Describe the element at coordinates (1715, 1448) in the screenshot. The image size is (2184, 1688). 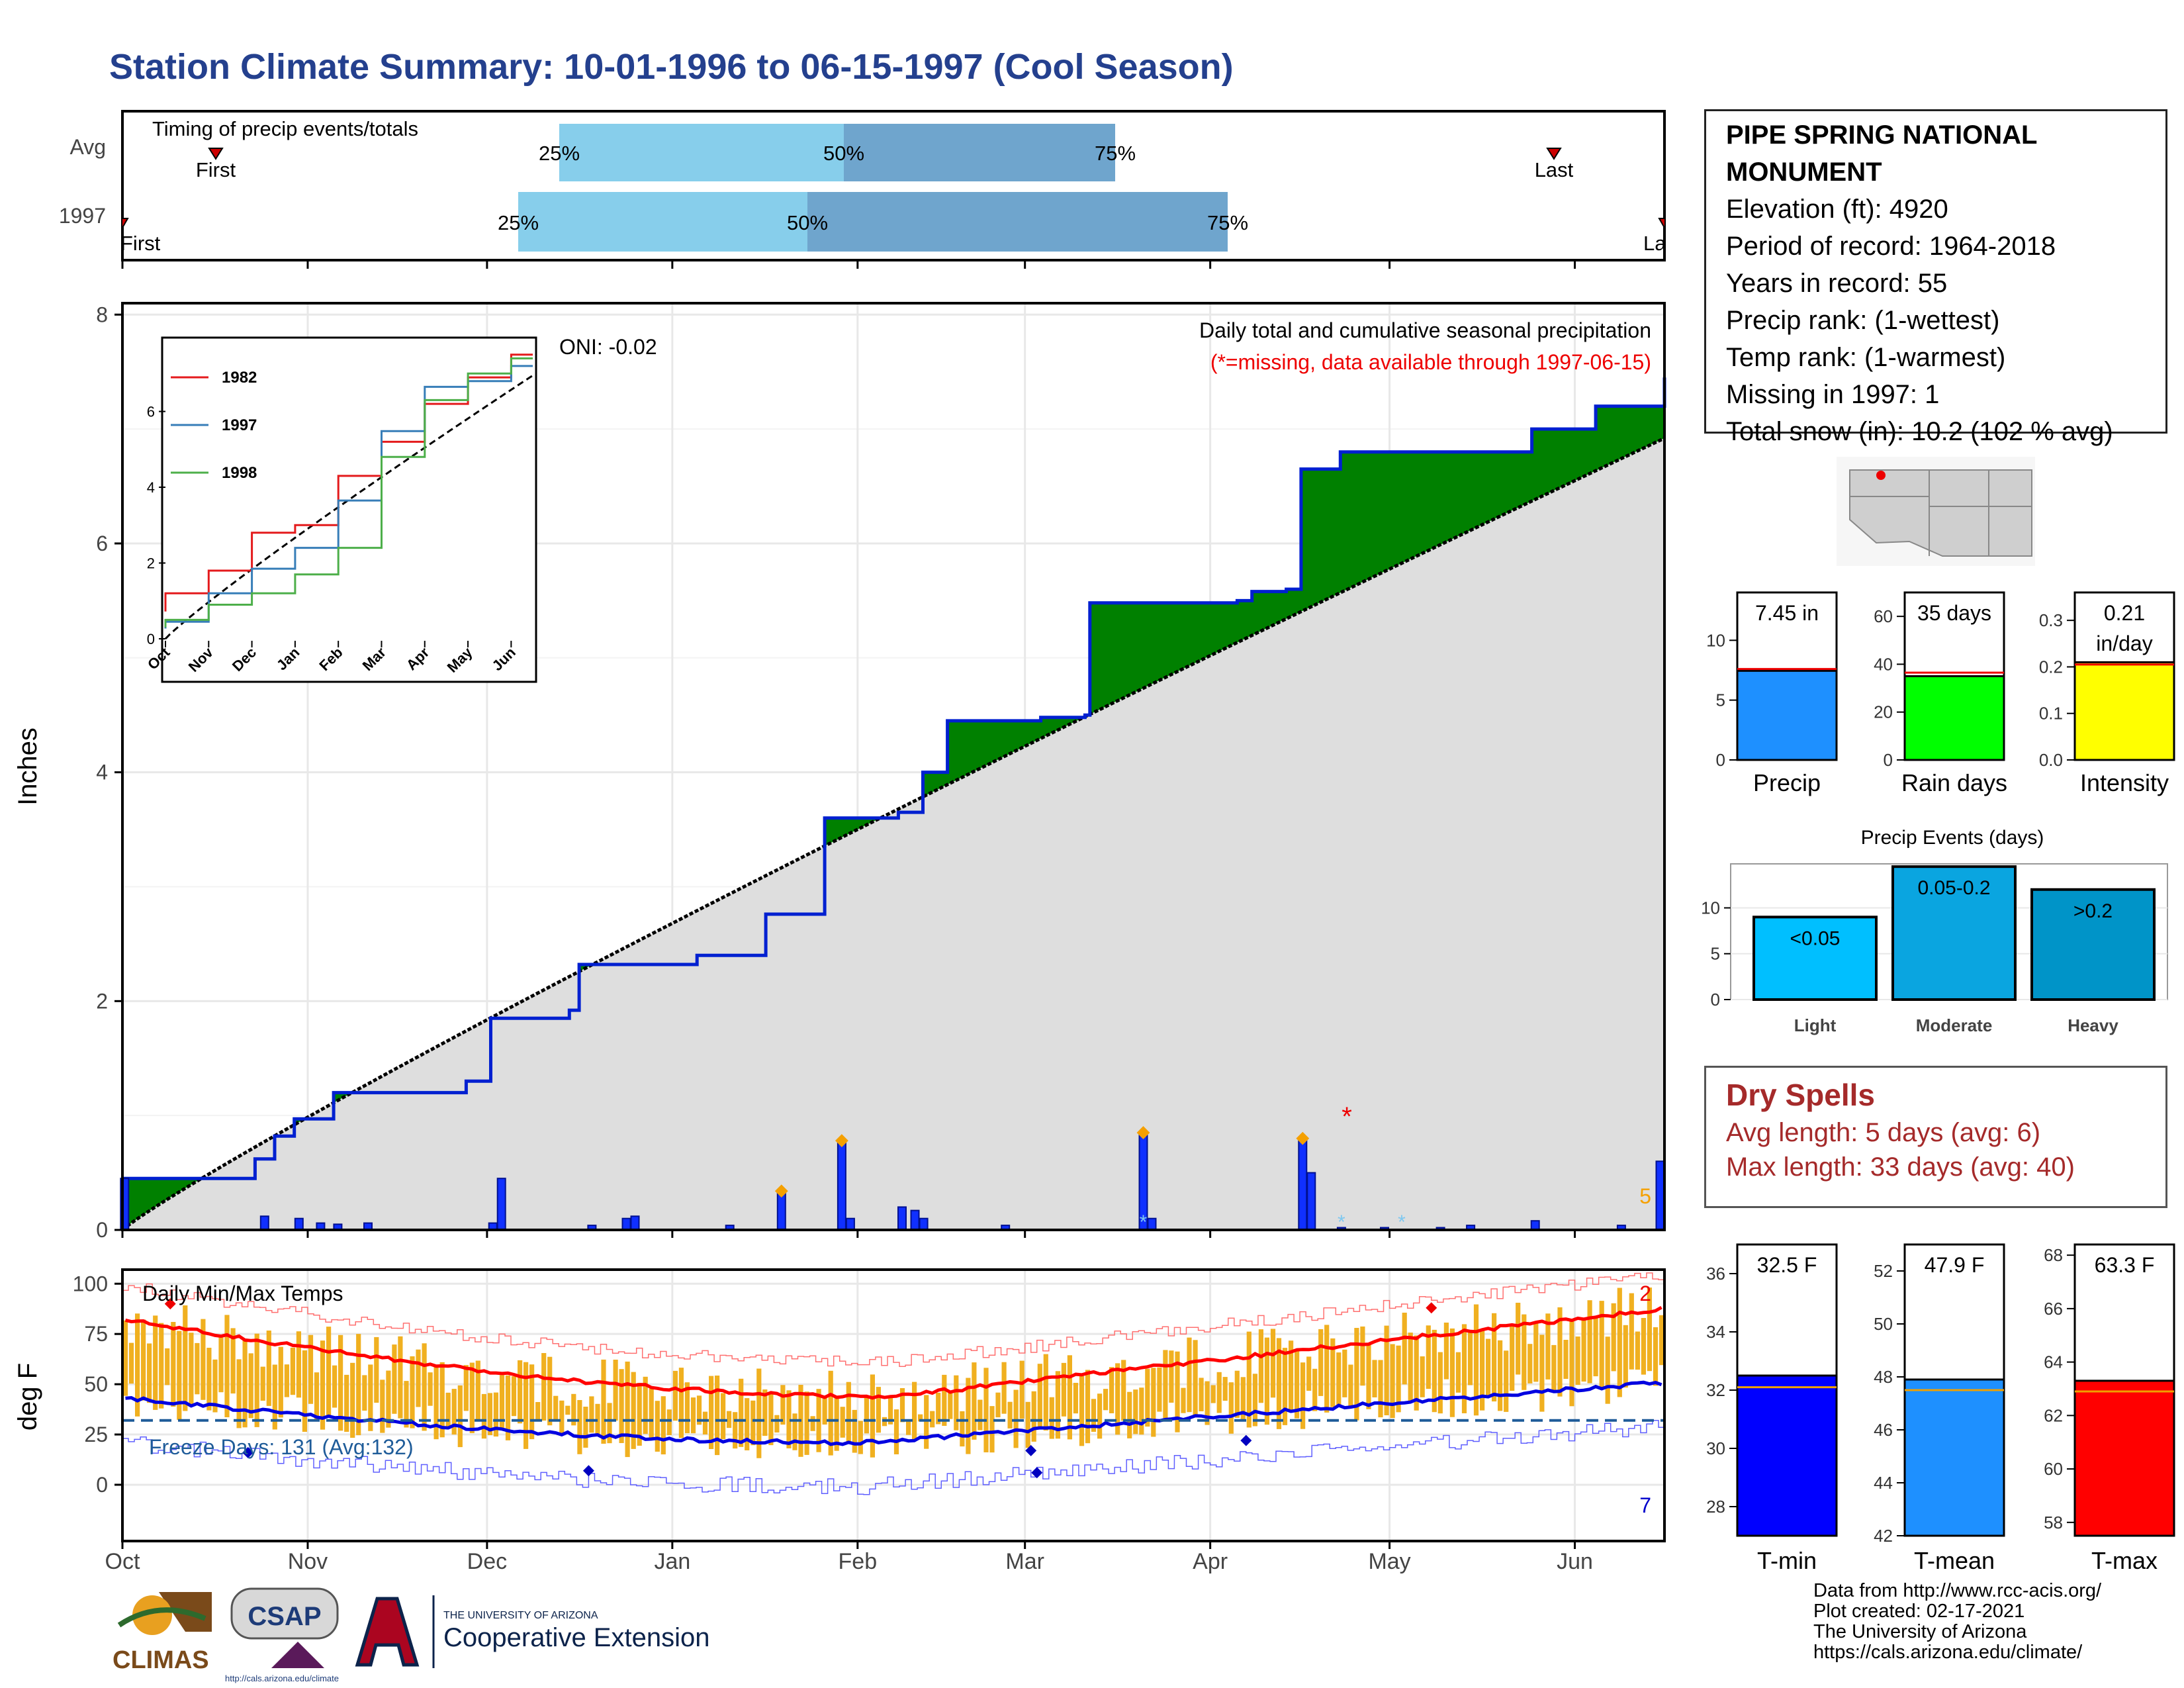
I see `tmin-ytick-label-30: 30` at that location.